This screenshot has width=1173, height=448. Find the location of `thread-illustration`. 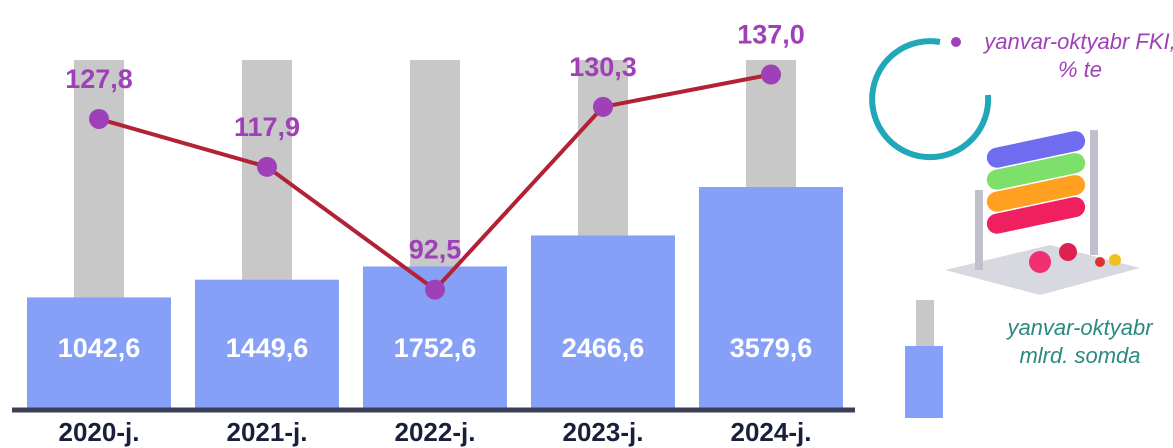

thread-illustration is located at coordinates (1042, 212).